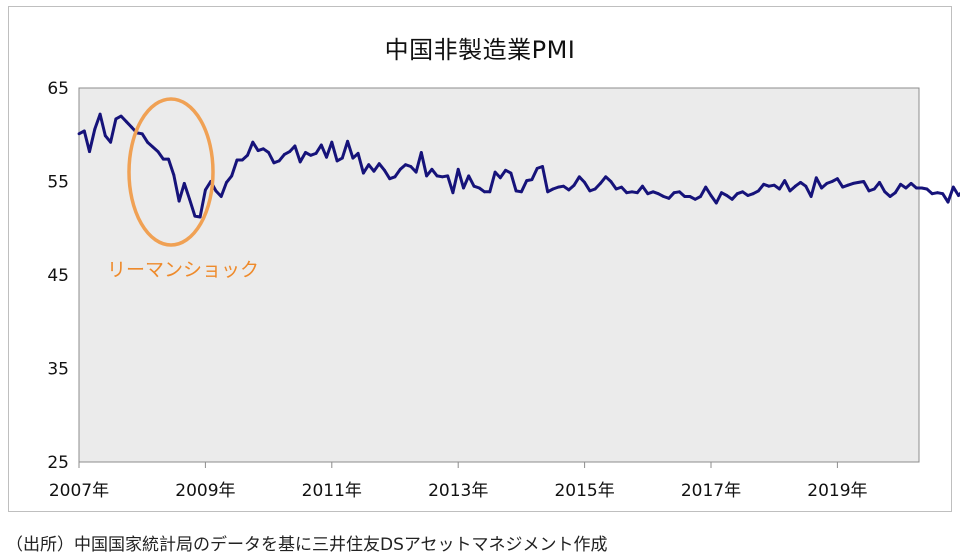 The image size is (960, 558). What do you see at coordinates (58, 463) in the screenshot?
I see `y-tick-label: 25` at bounding box center [58, 463].